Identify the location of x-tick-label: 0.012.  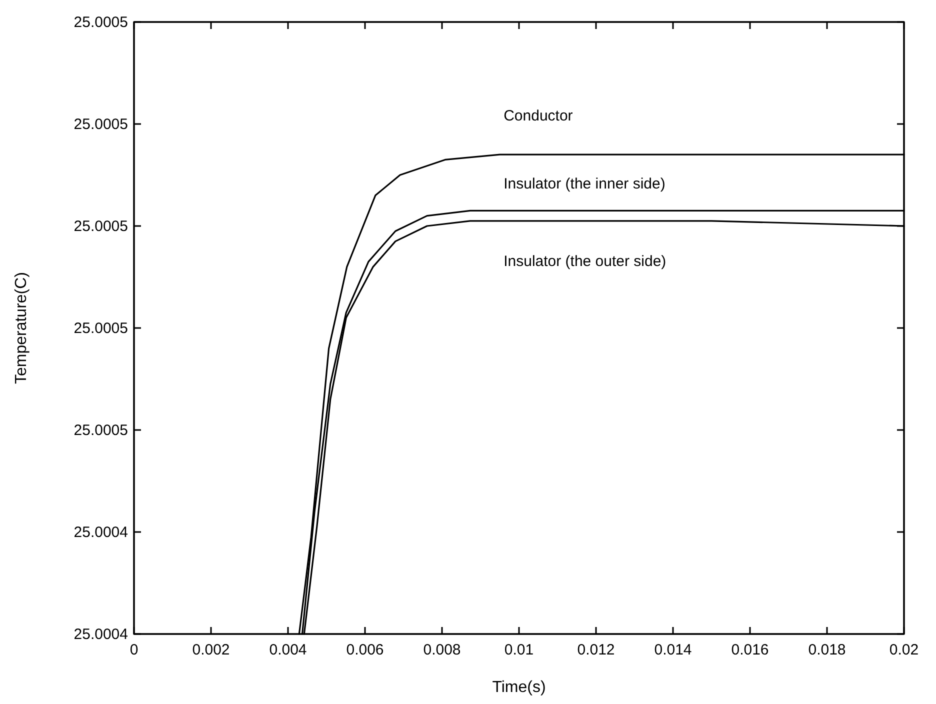
(596, 650).